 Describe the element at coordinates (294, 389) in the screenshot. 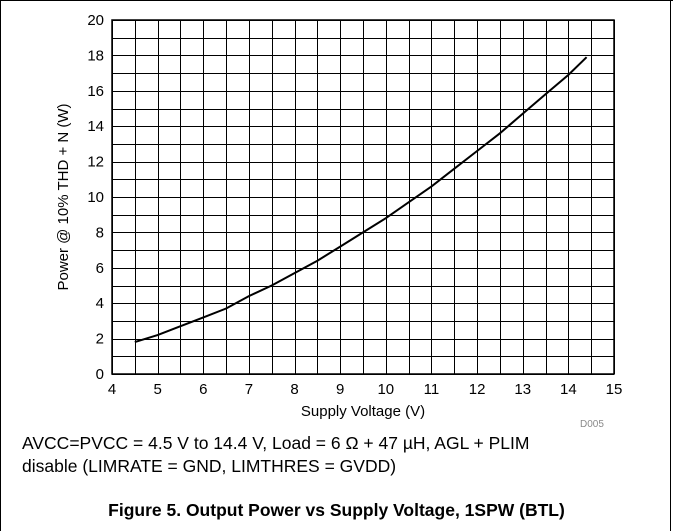

I see `x-tick-label: 8` at that location.